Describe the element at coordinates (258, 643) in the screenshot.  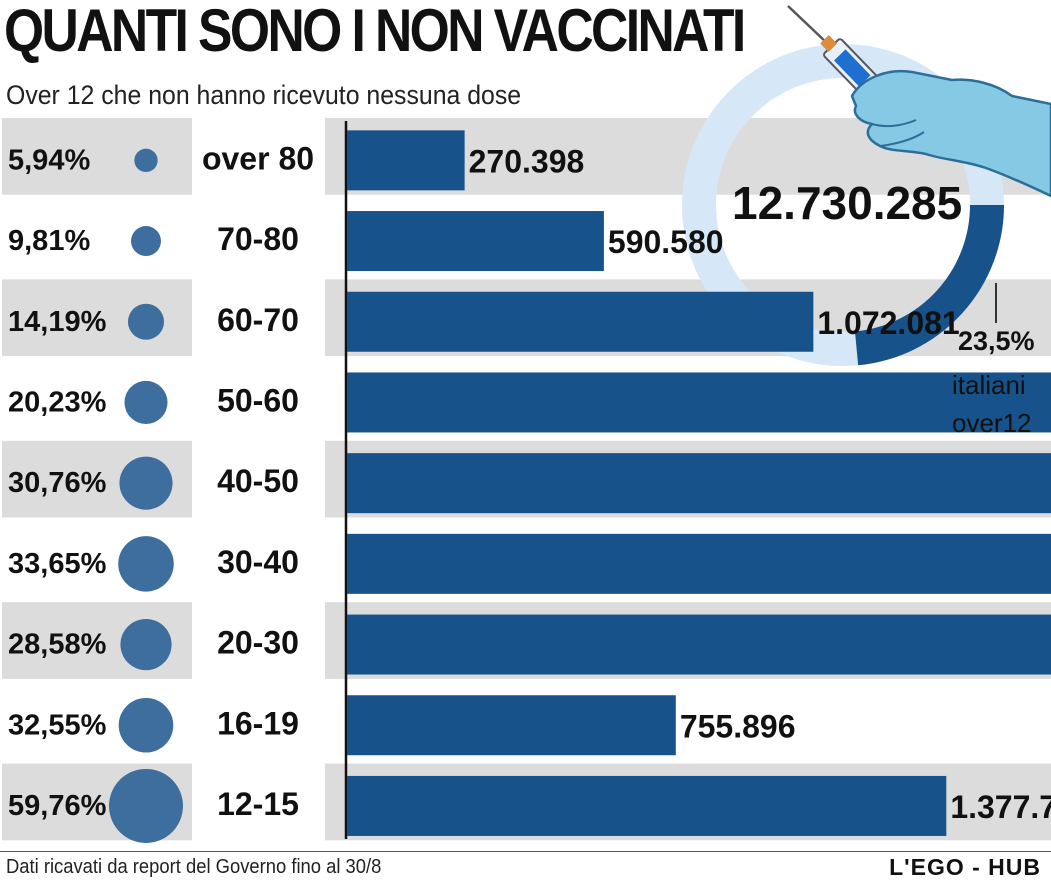
I see `category-label: 20-30` at that location.